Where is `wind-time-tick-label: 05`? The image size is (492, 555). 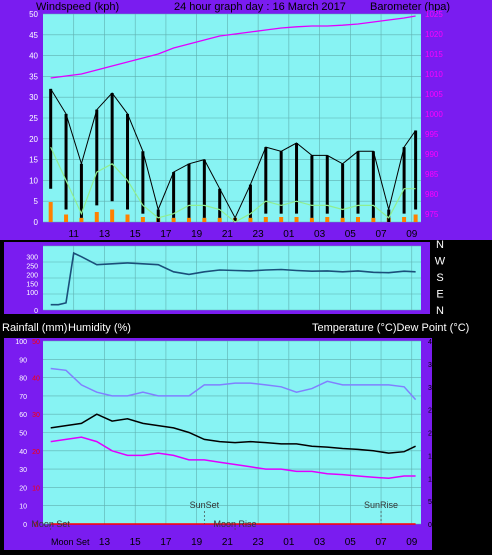
wind-time-tick-label: 05 is located at coordinates (351, 234).